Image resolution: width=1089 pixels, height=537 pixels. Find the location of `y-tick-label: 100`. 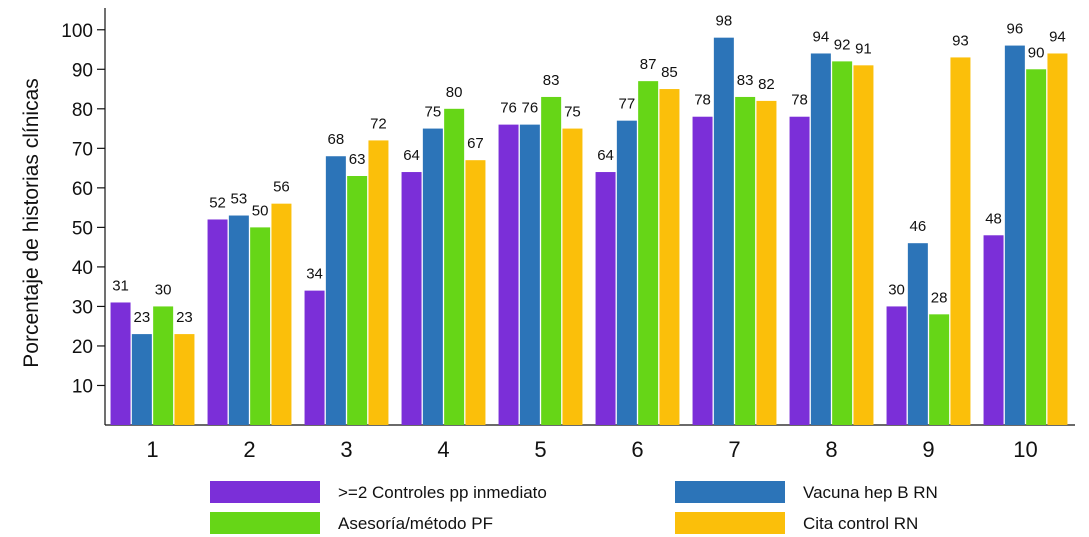

y-tick-label: 100 is located at coordinates (77, 31).